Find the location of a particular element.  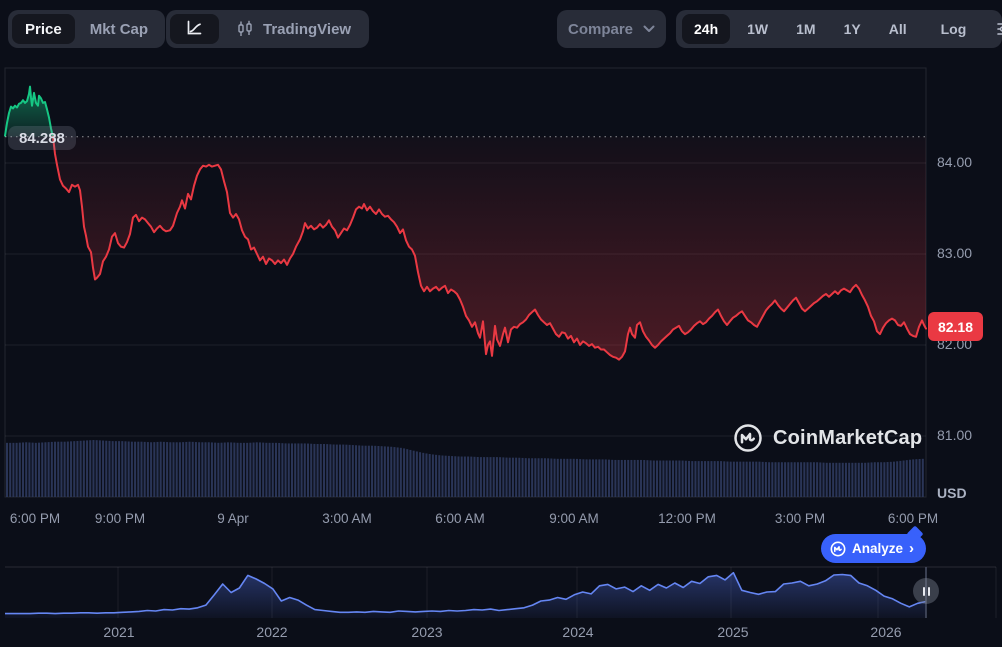

log-scale-button: Log is located at coordinates (954, 29).